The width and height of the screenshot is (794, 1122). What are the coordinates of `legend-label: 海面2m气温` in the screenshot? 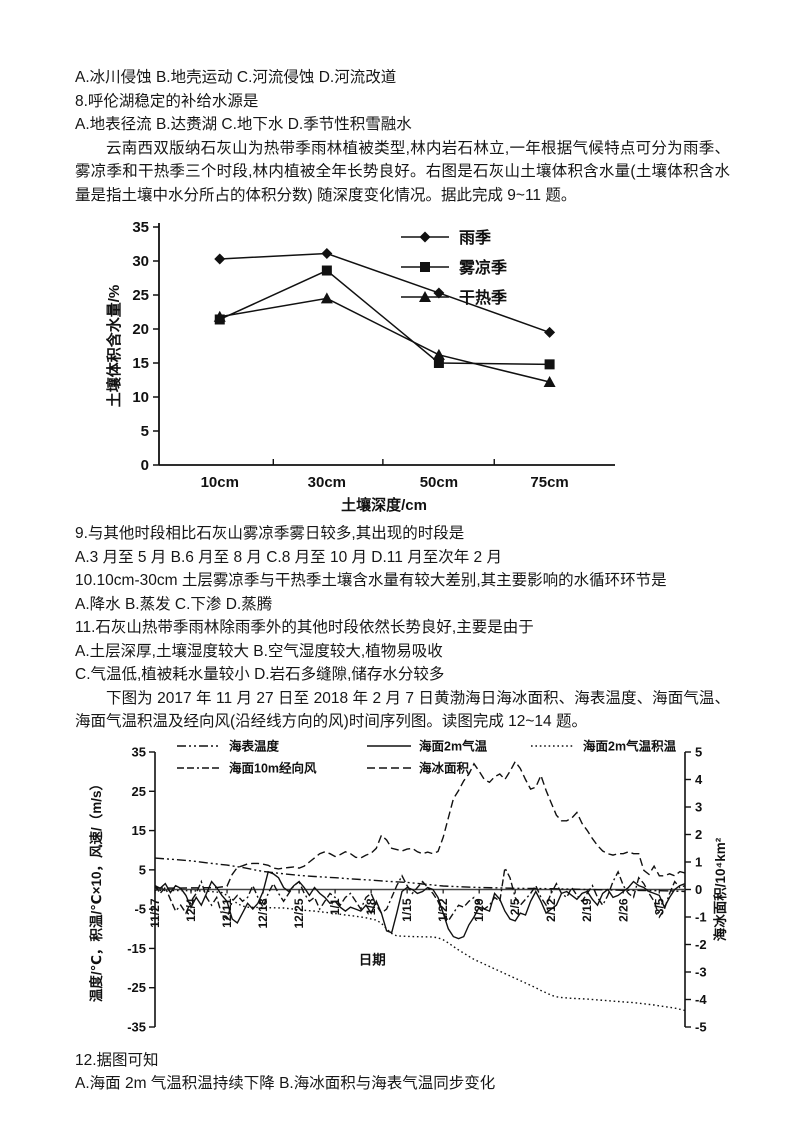 It's located at (453, 745).